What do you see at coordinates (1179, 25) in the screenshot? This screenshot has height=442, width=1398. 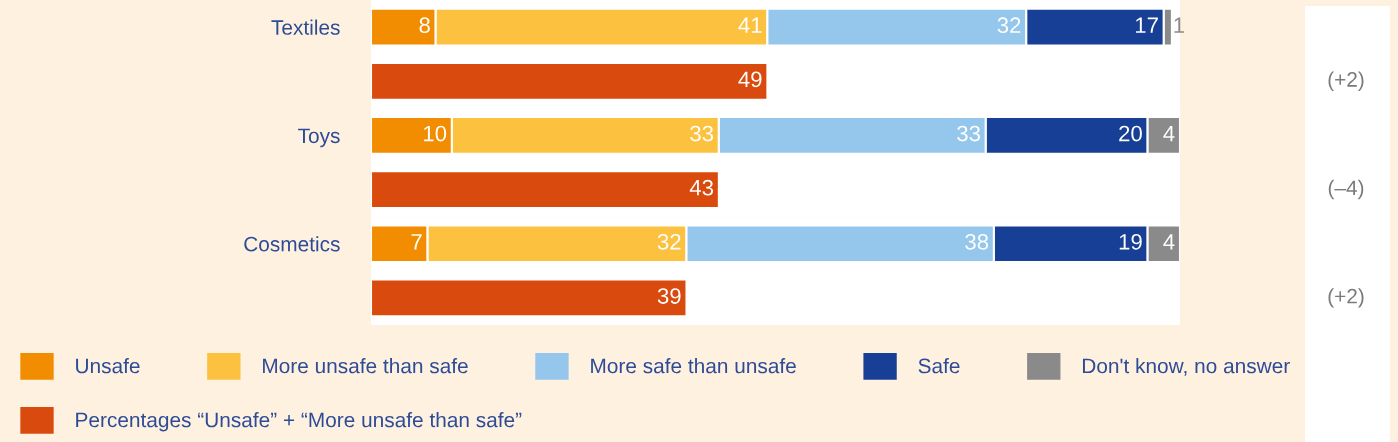 I see `data-label: 1` at bounding box center [1179, 25].